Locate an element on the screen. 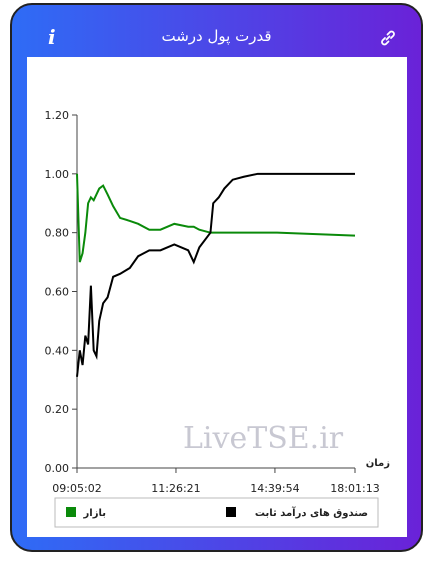 The height and width of the screenshot is (574, 433). legend-box is located at coordinates (216, 512).